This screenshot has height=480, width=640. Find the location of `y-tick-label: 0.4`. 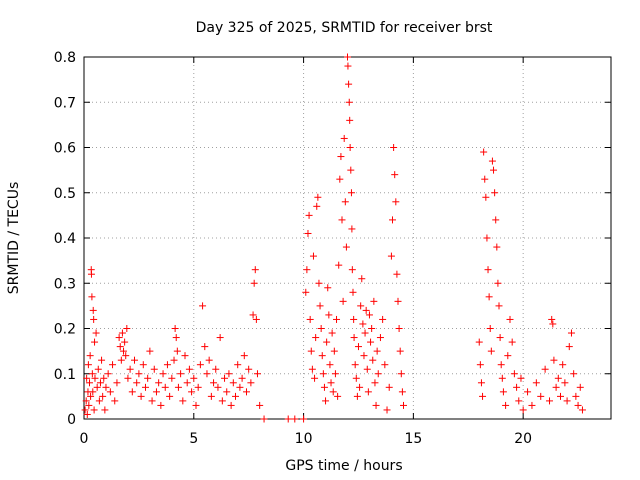

y-tick-label: 0.4 is located at coordinates (65, 239).